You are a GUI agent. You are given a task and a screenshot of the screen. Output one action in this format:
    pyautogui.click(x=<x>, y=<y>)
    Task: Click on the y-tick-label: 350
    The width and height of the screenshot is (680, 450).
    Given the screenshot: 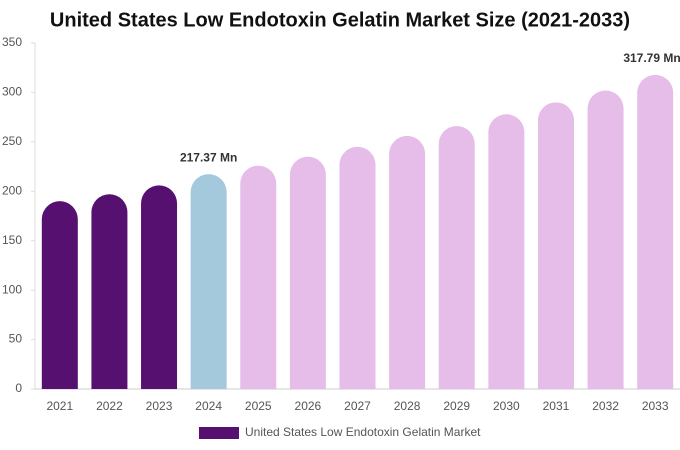 What is the action you would take?
    pyautogui.click(x=12, y=42)
    